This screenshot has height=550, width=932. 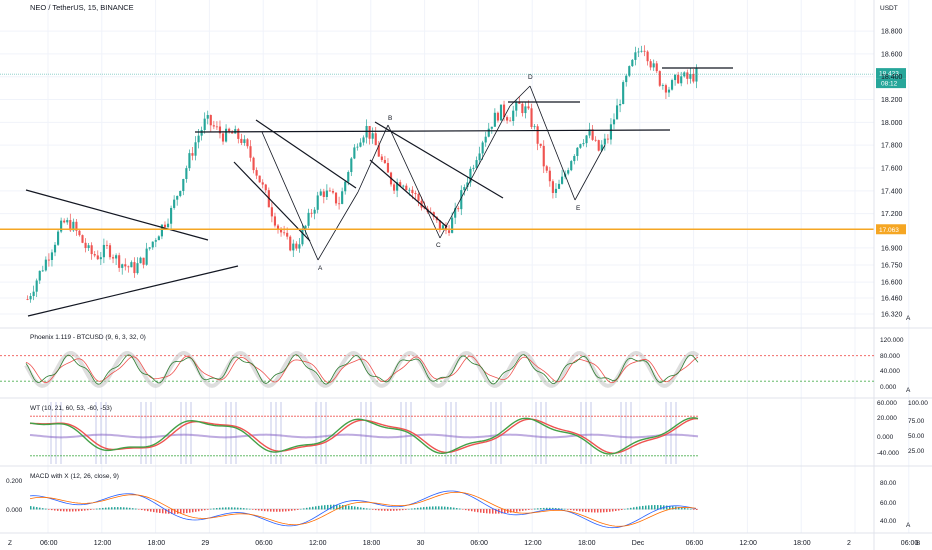 I want to click on time-tick: Dec, so click(x=638, y=543).